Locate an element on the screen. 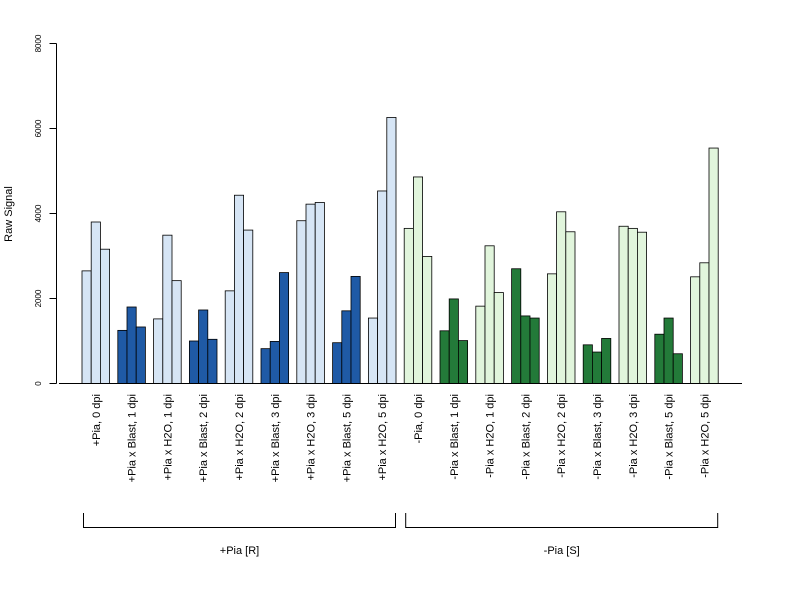  x-tick-label: +Pia x H2O, 5 dpi is located at coordinates (383, 437).